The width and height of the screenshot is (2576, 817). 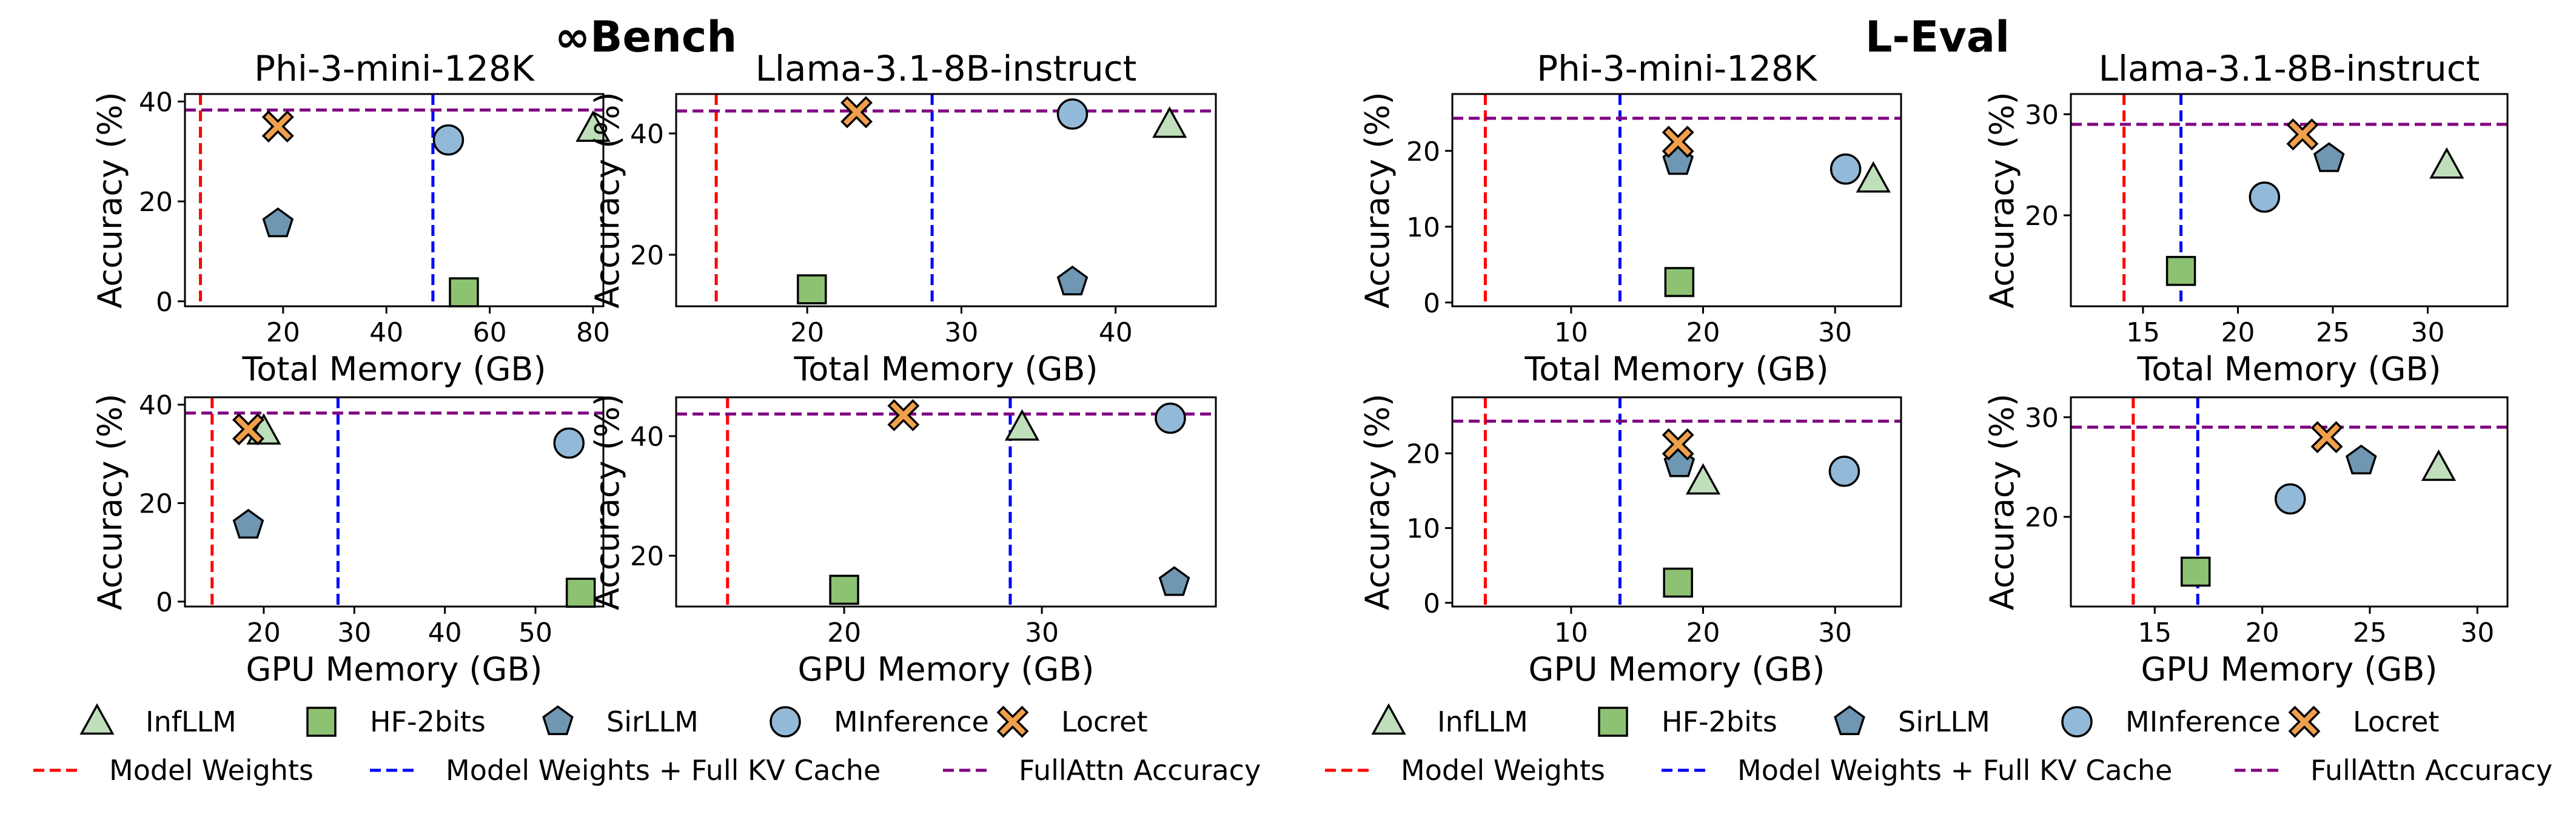 I want to click on y-tick-label: 10, so click(x=1423, y=227).